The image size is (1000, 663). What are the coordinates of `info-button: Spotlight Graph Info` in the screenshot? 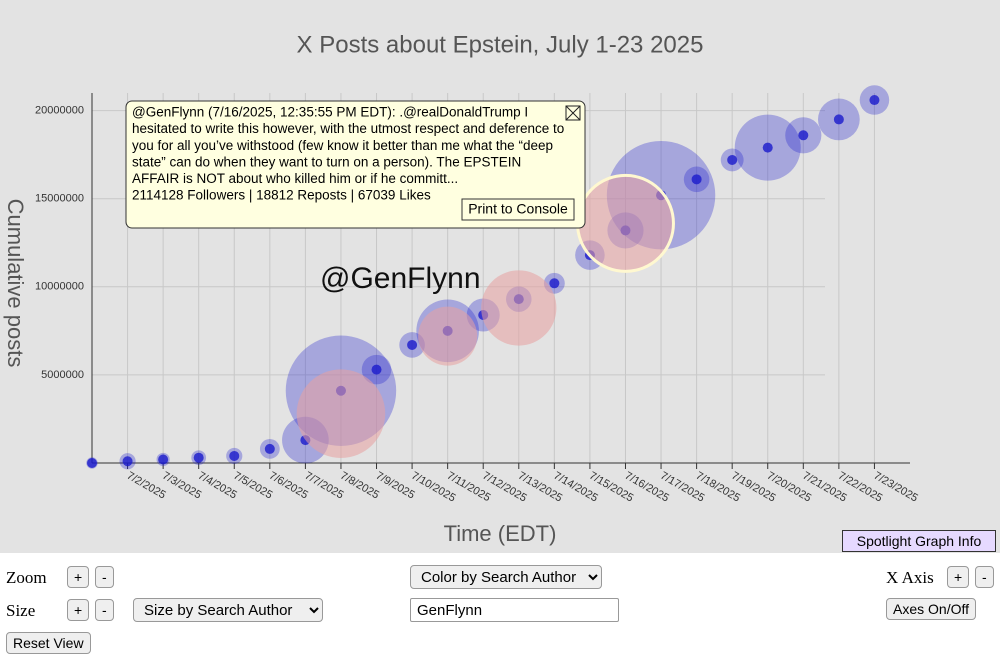 It's located at (919, 541).